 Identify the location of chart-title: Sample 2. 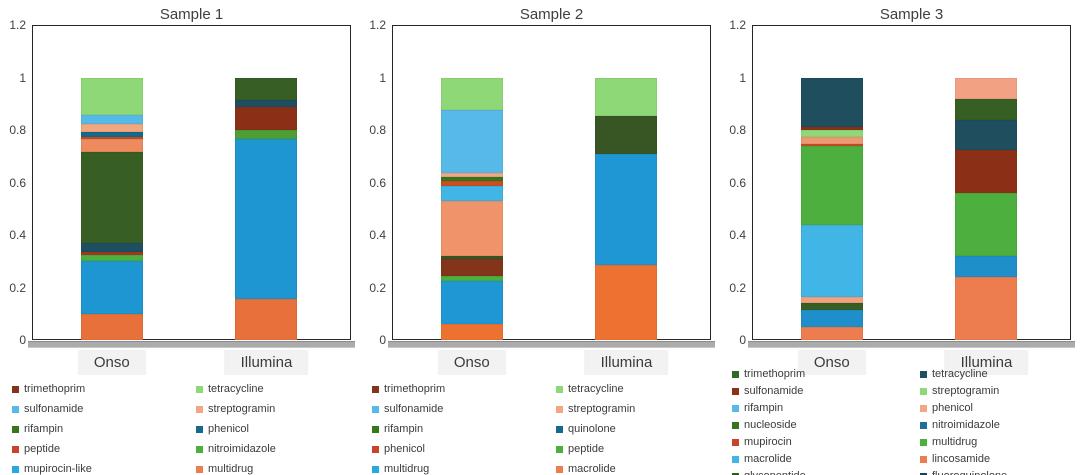
(551, 14).